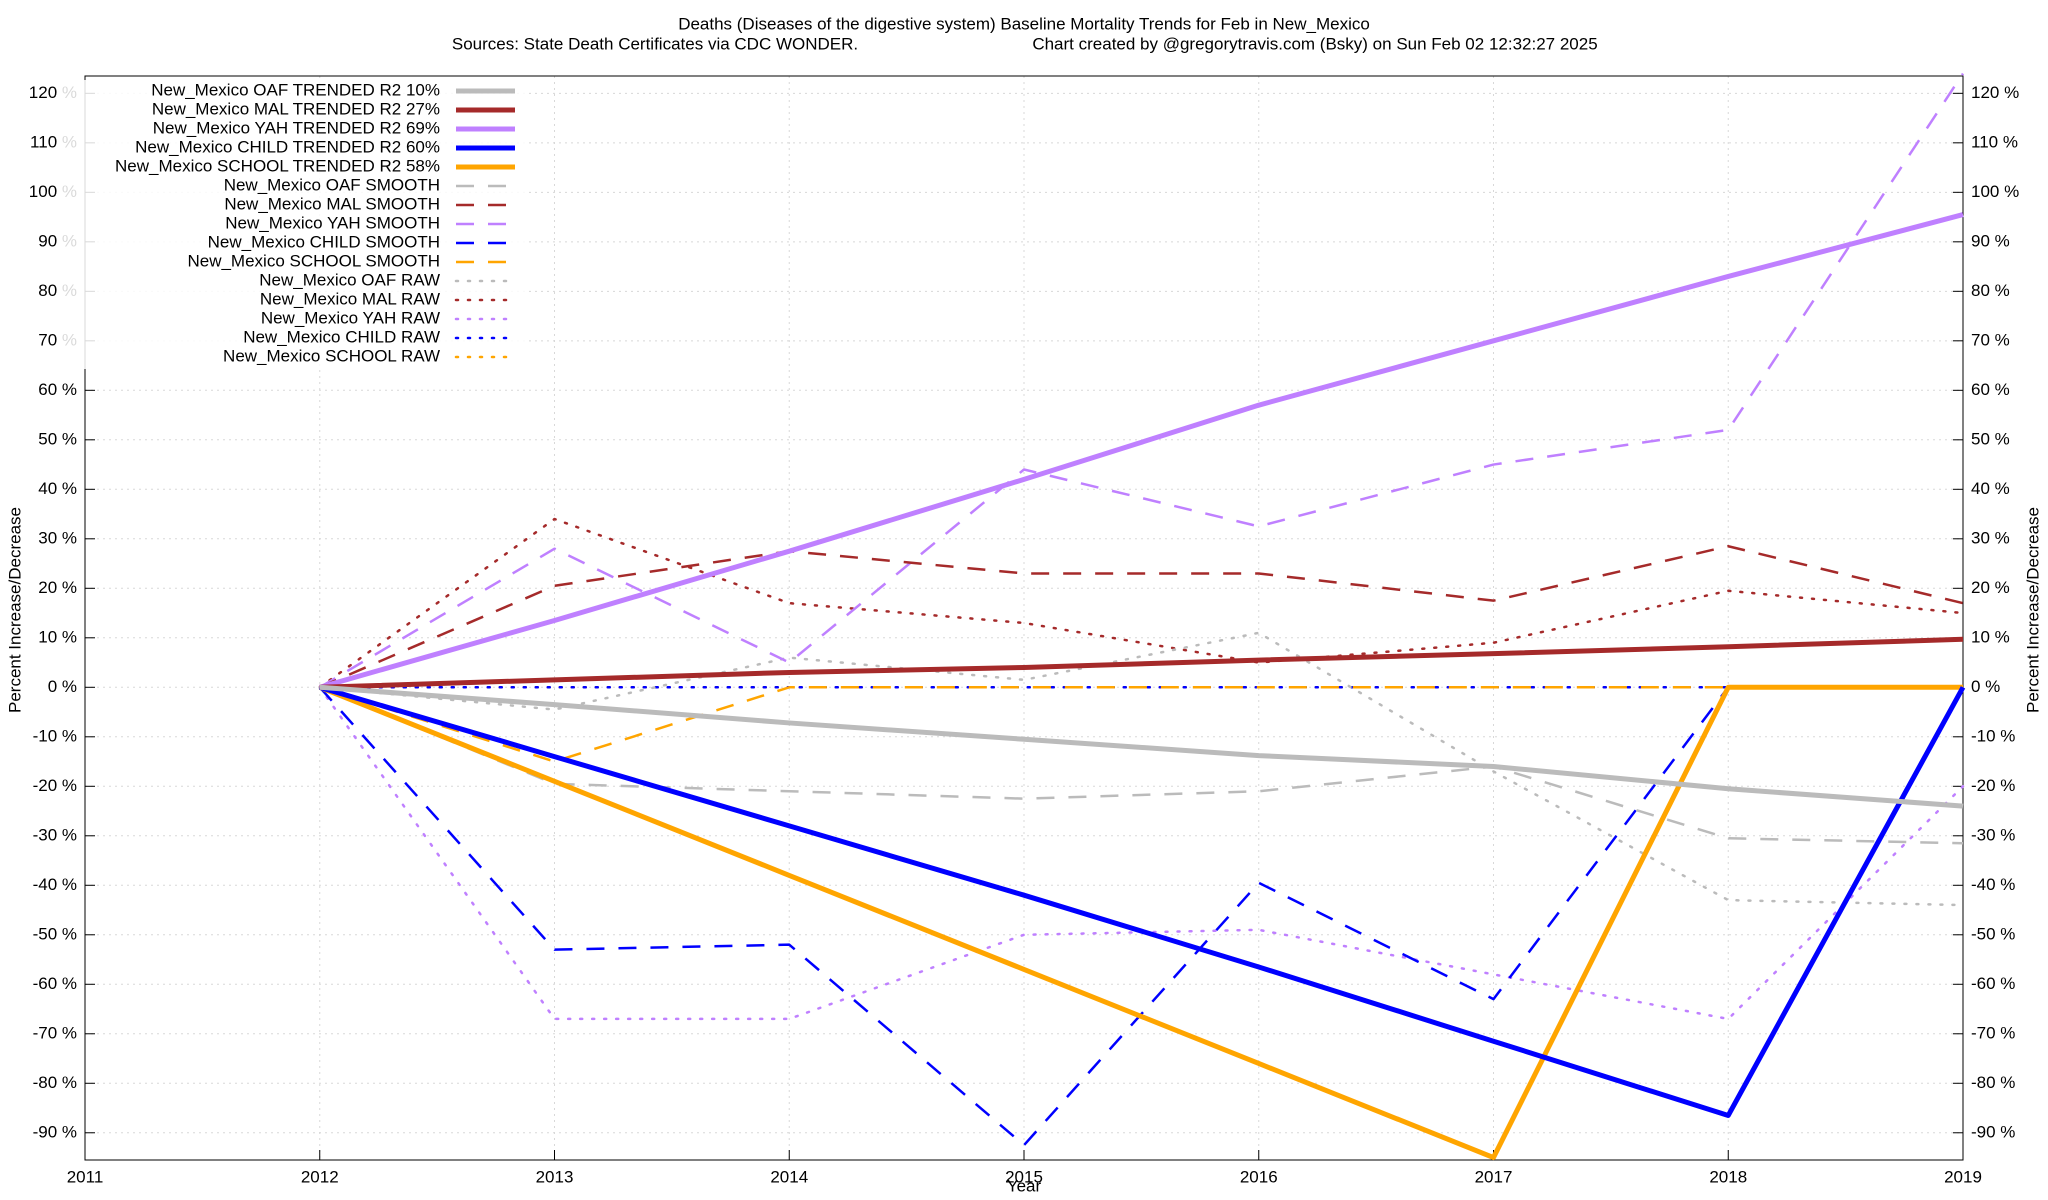  Describe the element at coordinates (1990, 290) in the screenshot. I see `y2-tick-label: 80 %` at that location.